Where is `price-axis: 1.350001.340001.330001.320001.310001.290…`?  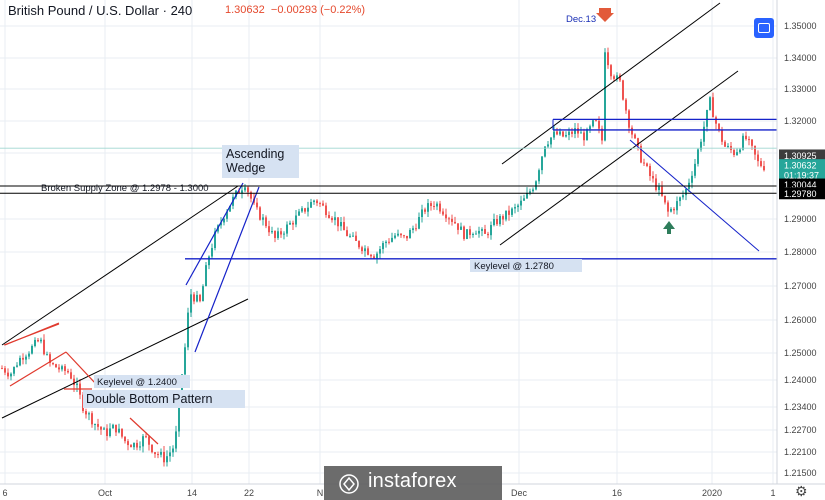 price-axis: 1.350001.340001.330001.320001.310001.290… is located at coordinates (800, 242).